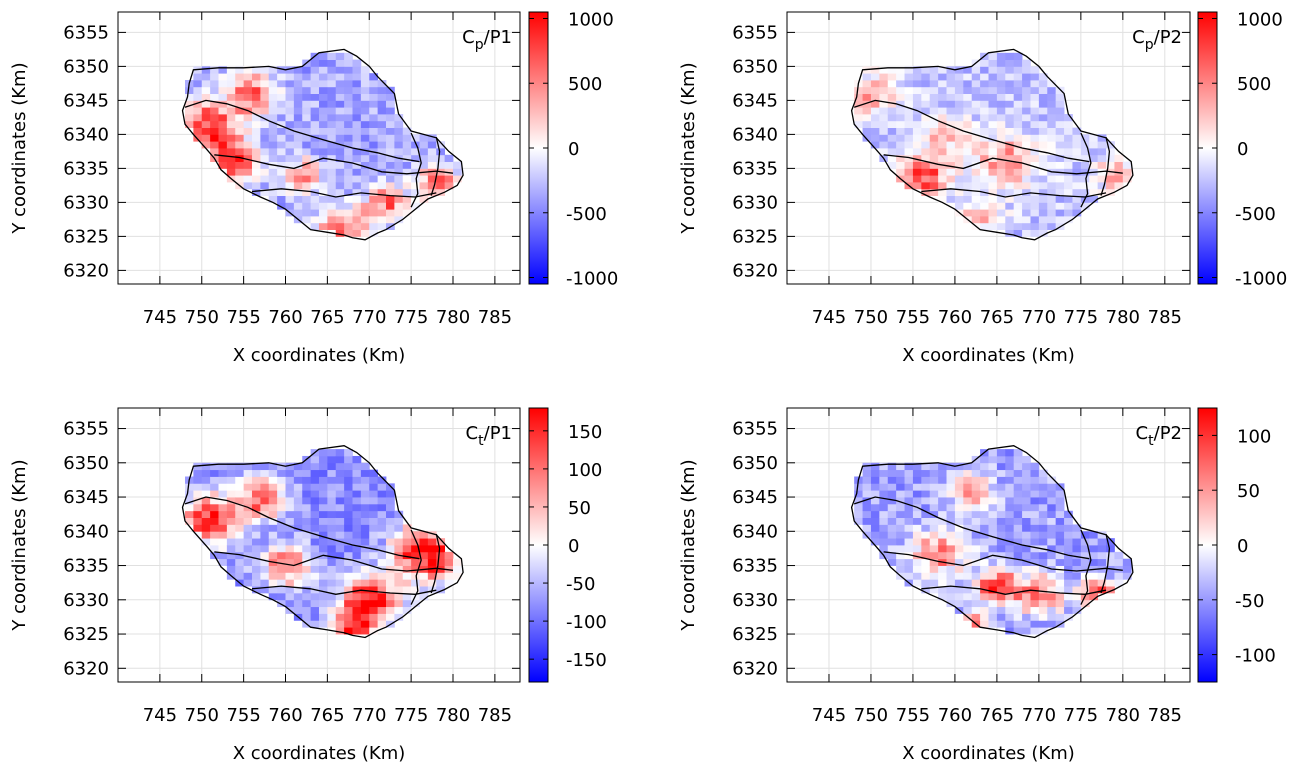 Image resolution: width=1307 pixels, height=762 pixels. I want to click on x-tick-label: 780, so click(453, 715).